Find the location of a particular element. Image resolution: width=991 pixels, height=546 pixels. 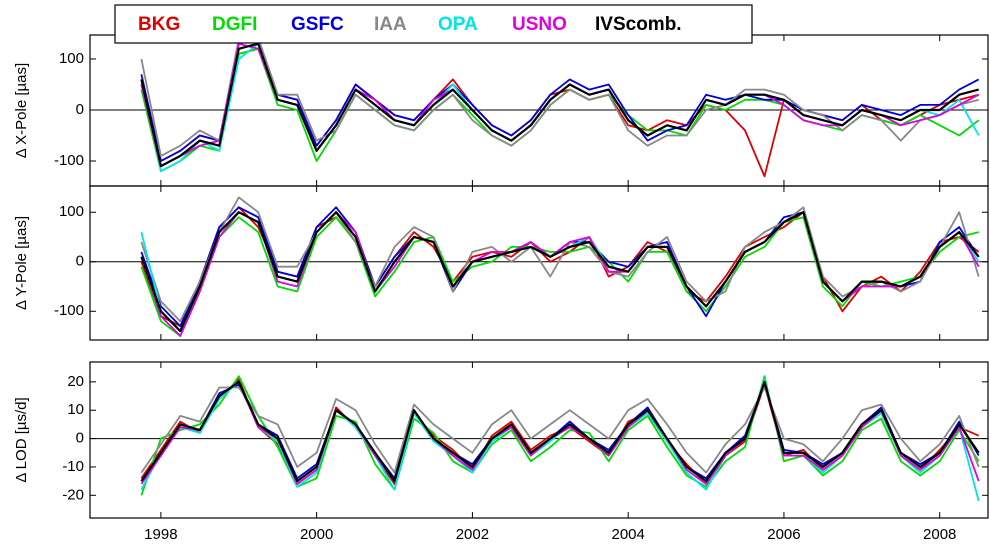

y-axis-label: Δ LOD [µs/d] is located at coordinates (21, 439).